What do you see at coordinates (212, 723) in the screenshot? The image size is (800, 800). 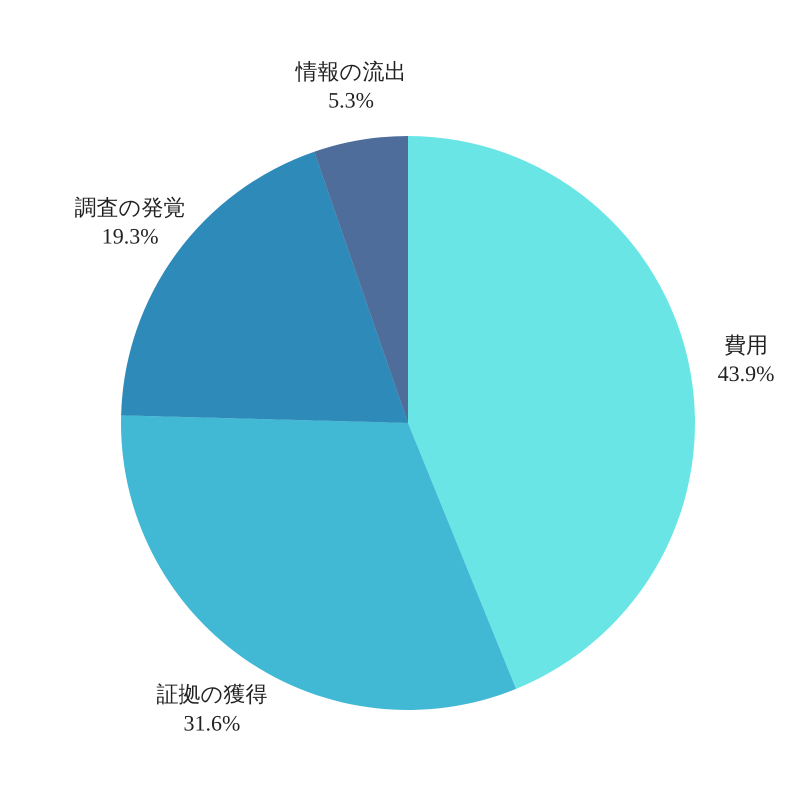 I see `data-label: 31.6%` at bounding box center [212, 723].